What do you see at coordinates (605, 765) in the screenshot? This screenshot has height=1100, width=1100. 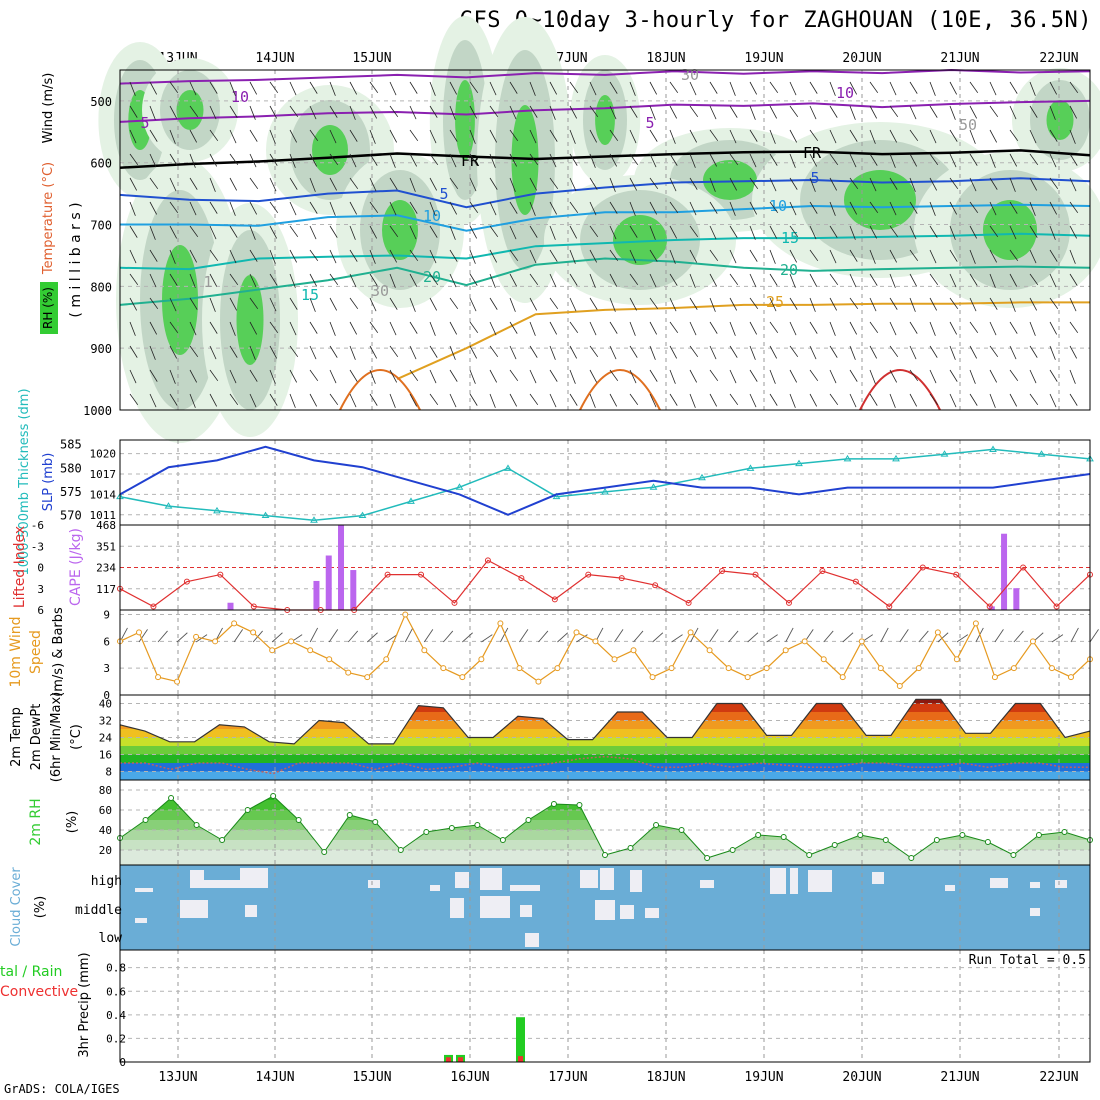 I see `dewpoint-line` at bounding box center [605, 765].